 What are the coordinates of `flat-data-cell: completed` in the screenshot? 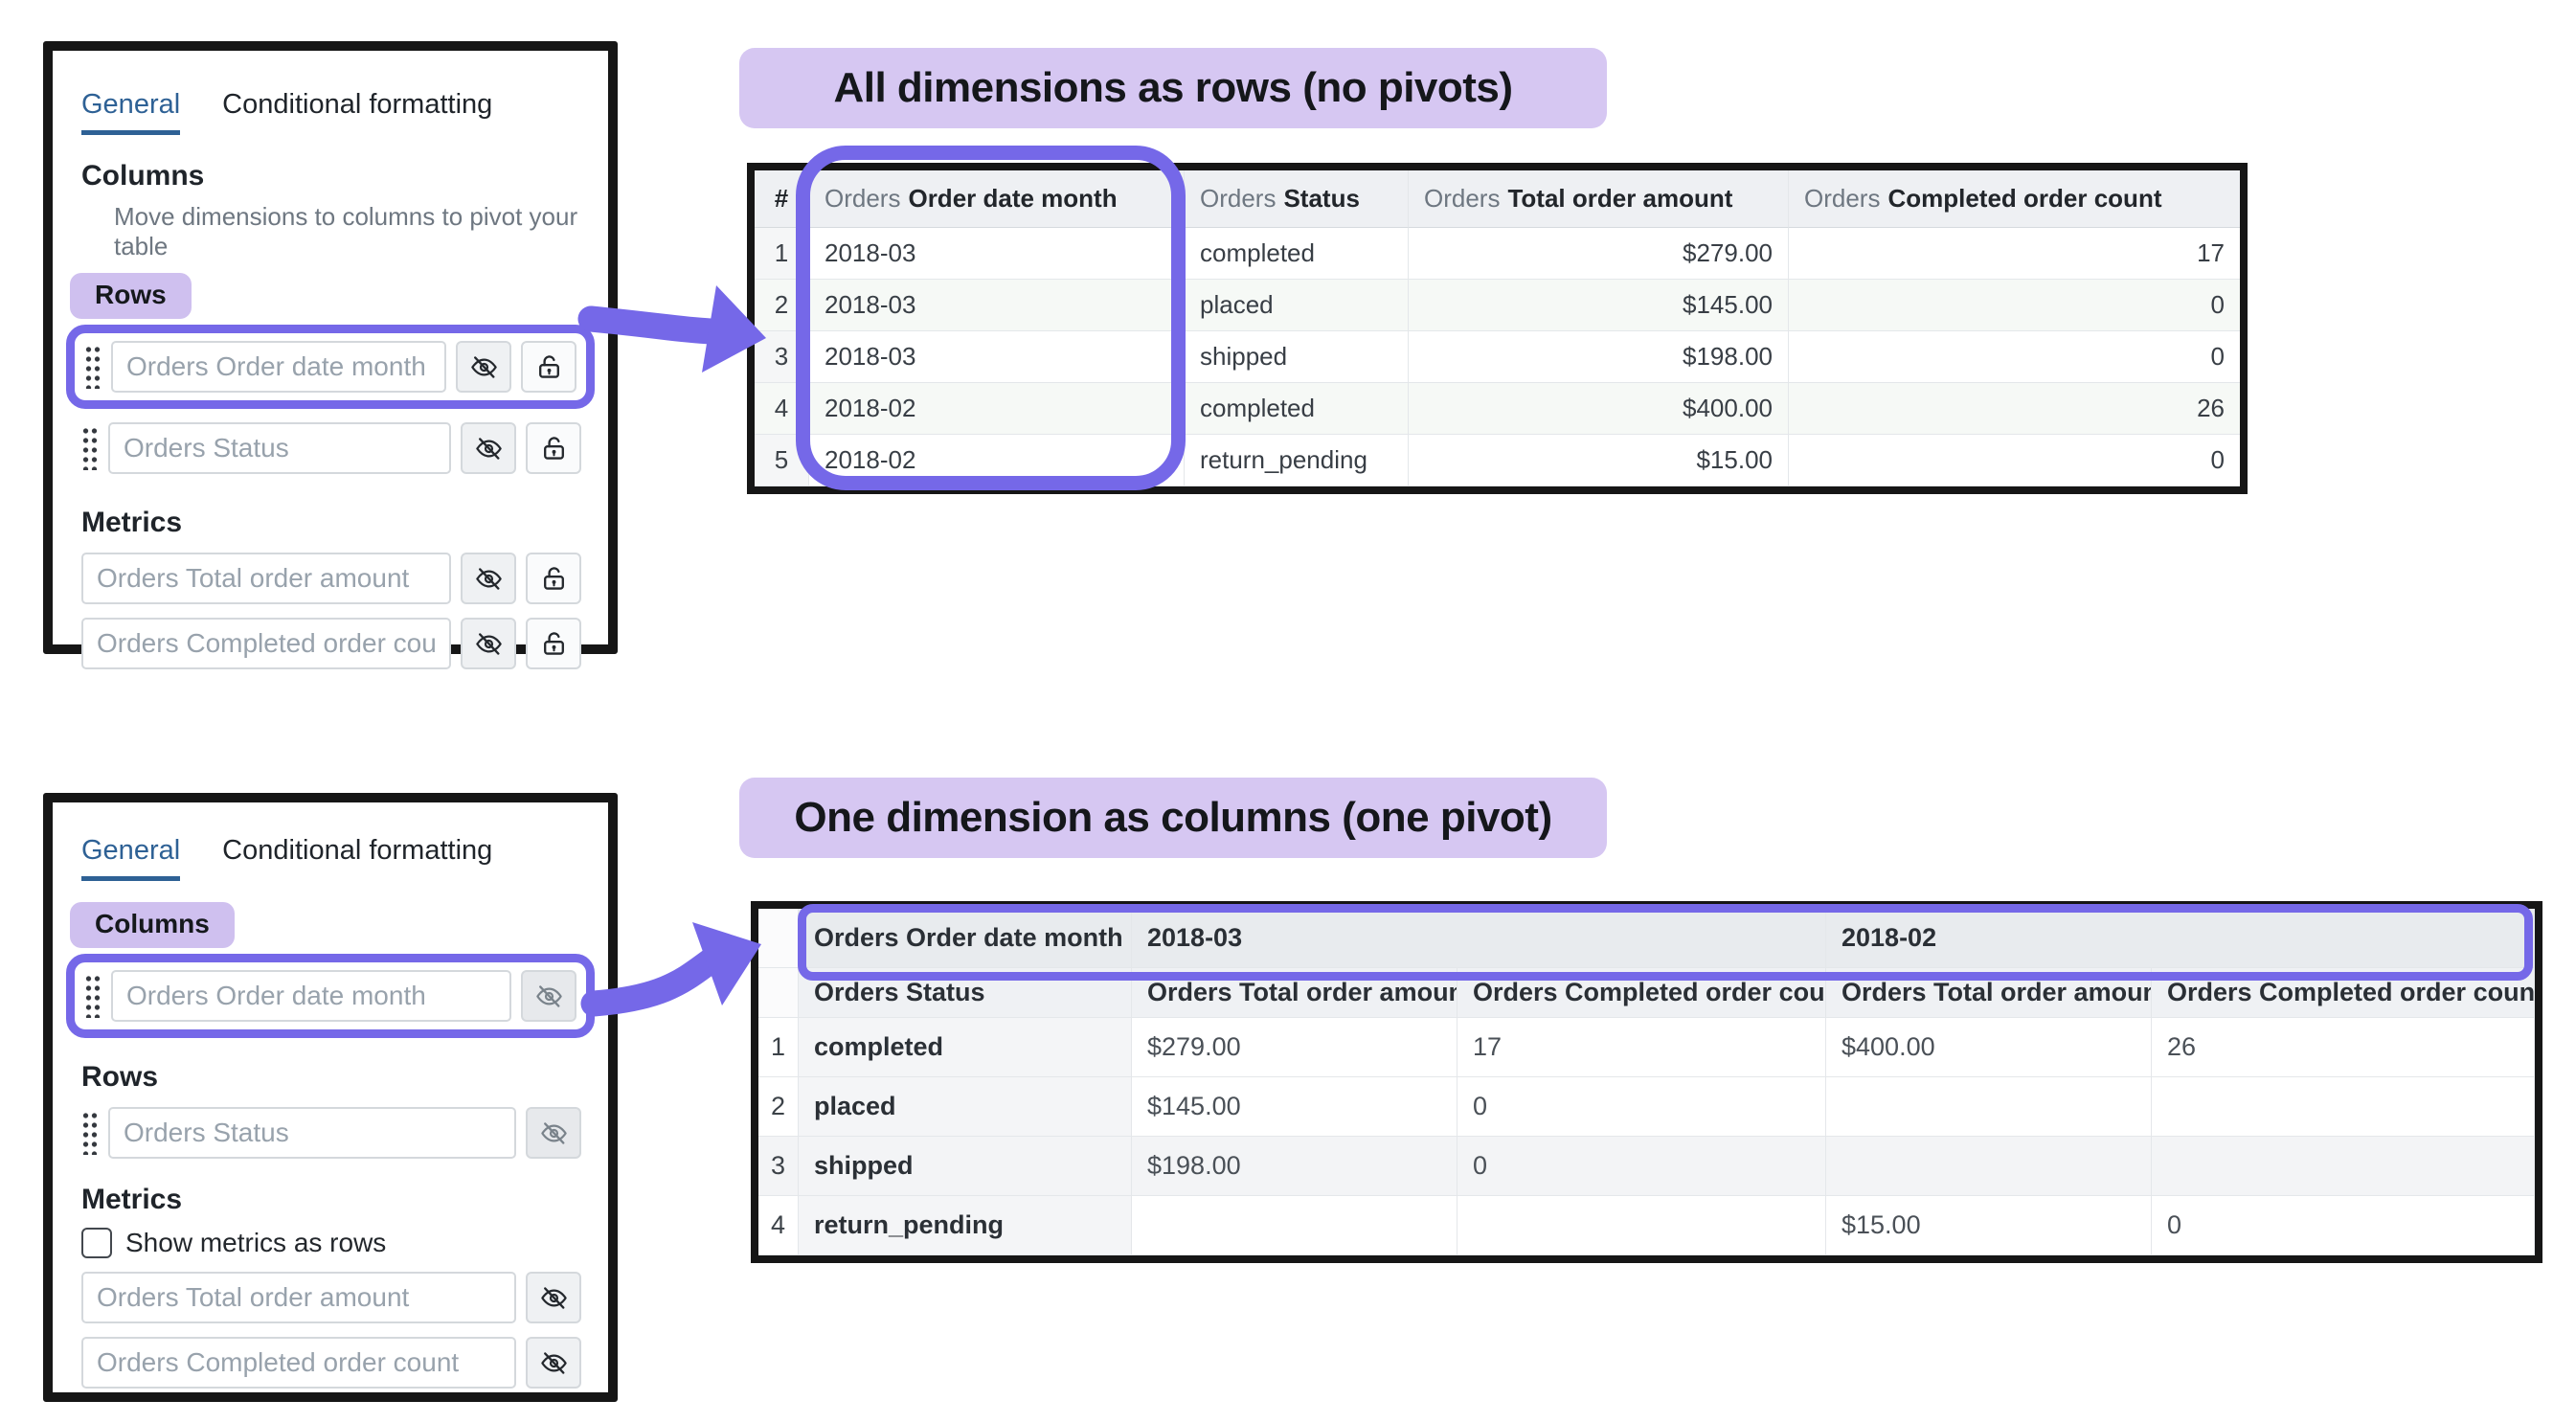 It's located at (1297, 254).